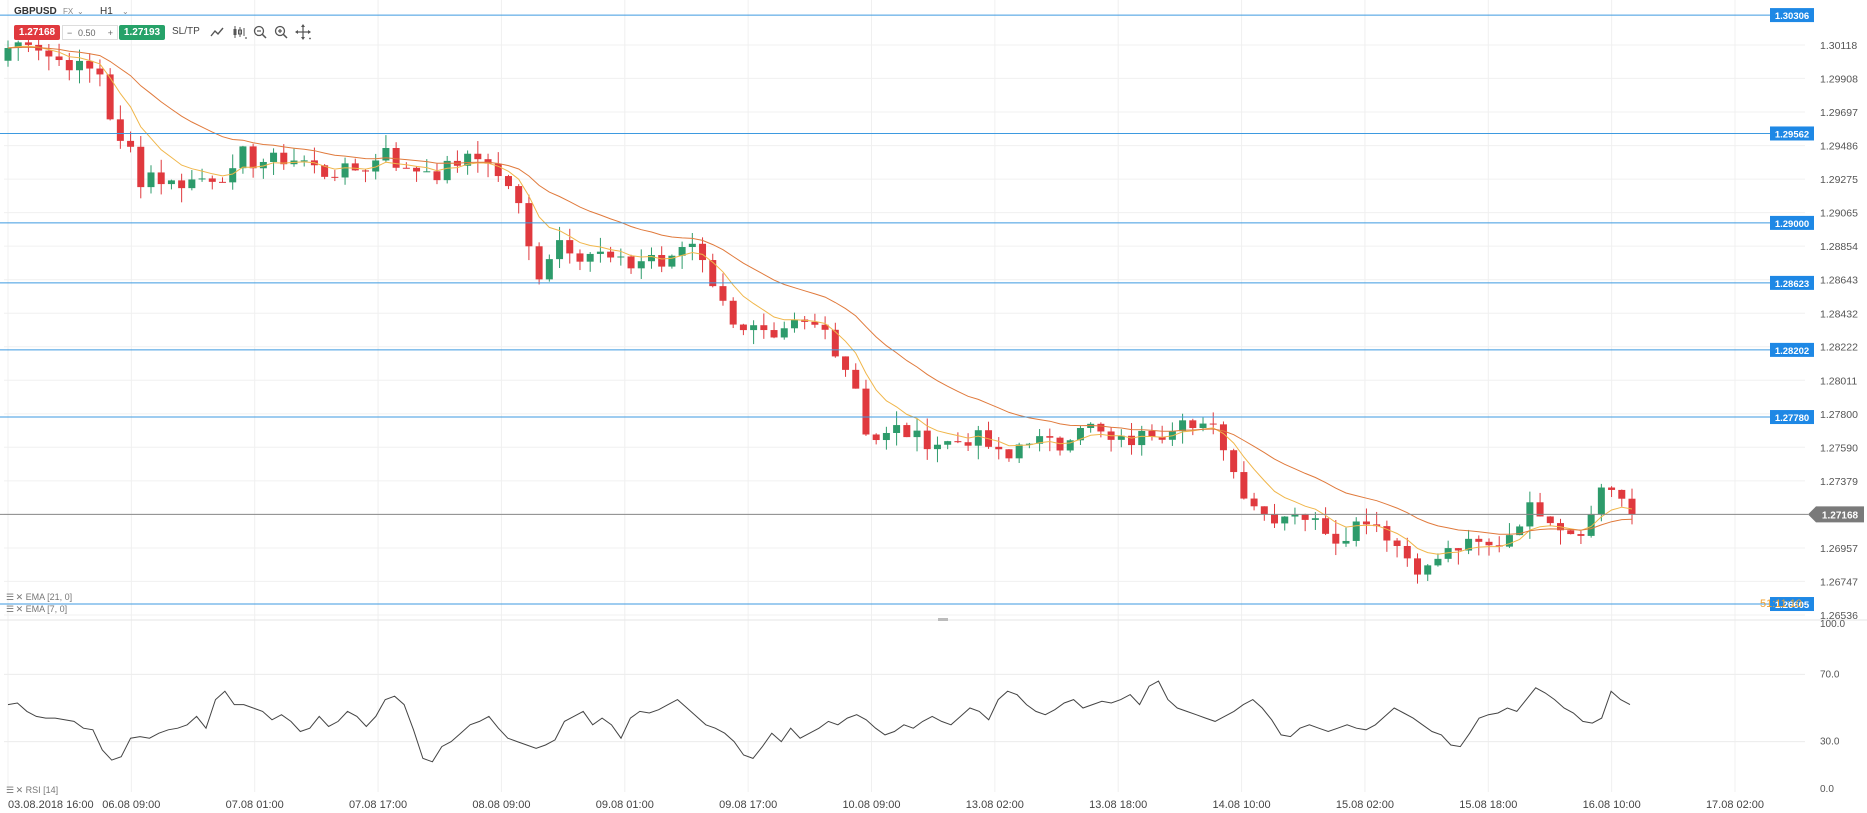 The width and height of the screenshot is (1867, 813). I want to click on timeframe-selector: H1, so click(106, 11).